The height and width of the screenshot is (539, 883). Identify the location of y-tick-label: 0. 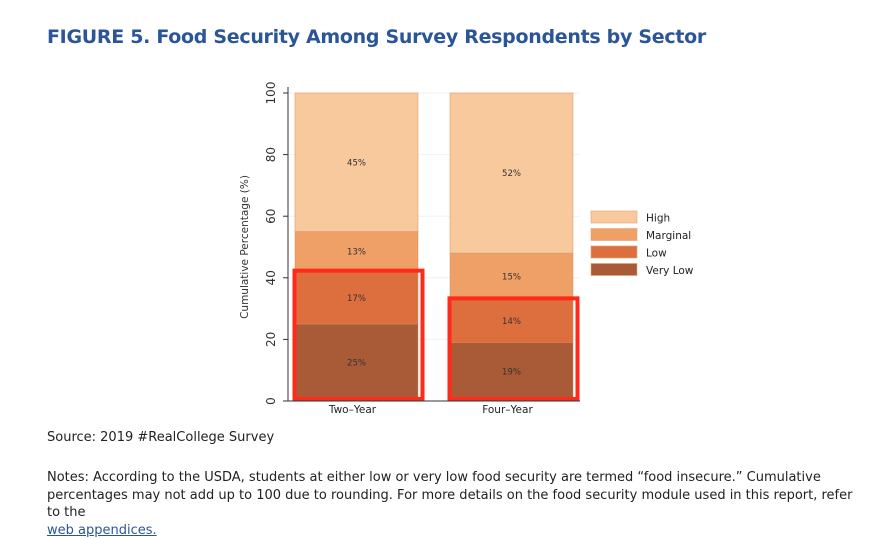
(271, 401).